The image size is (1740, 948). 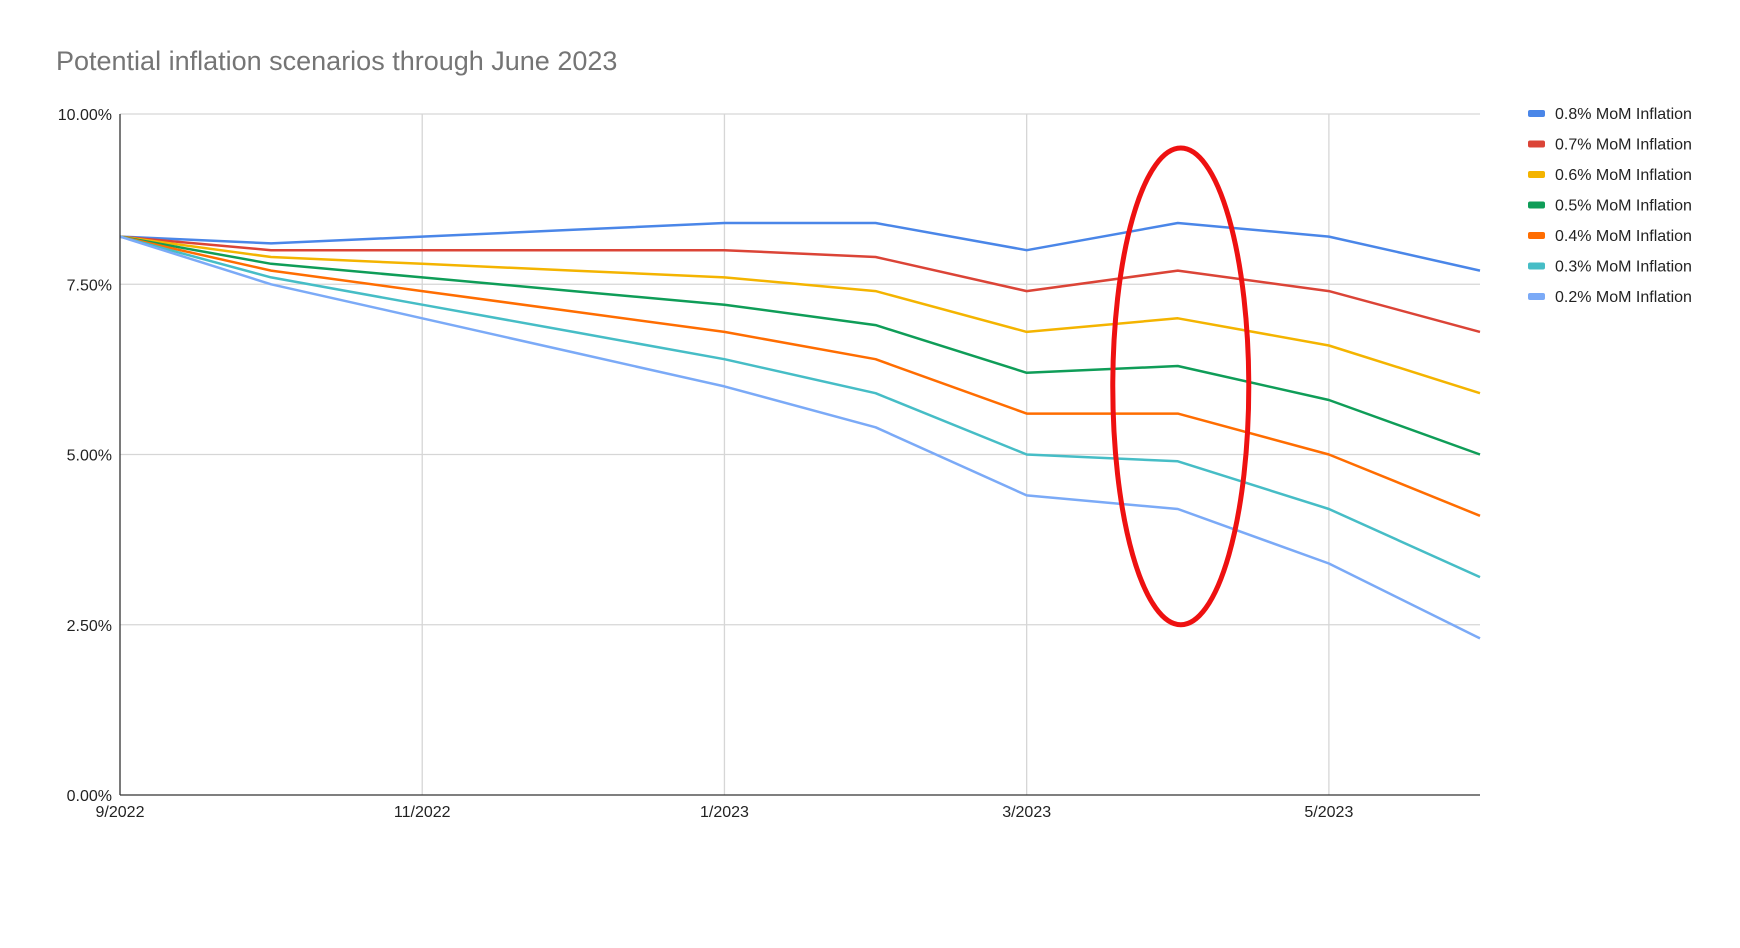 I want to click on y-tick-label: 7.50%, so click(x=89, y=285).